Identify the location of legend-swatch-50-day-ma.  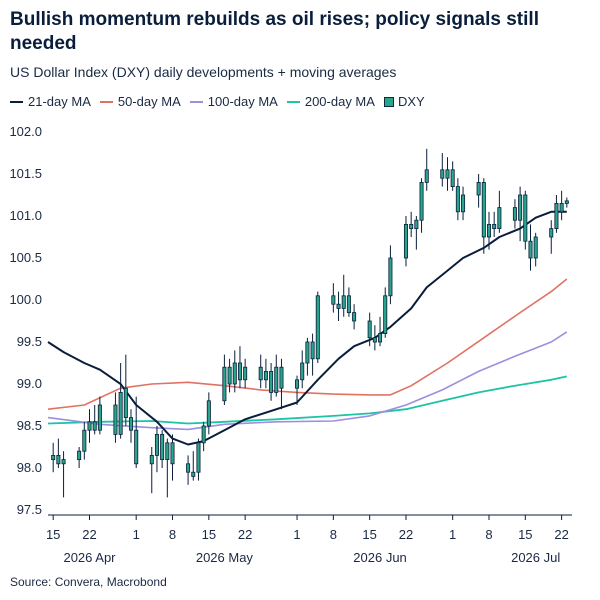
(106, 101).